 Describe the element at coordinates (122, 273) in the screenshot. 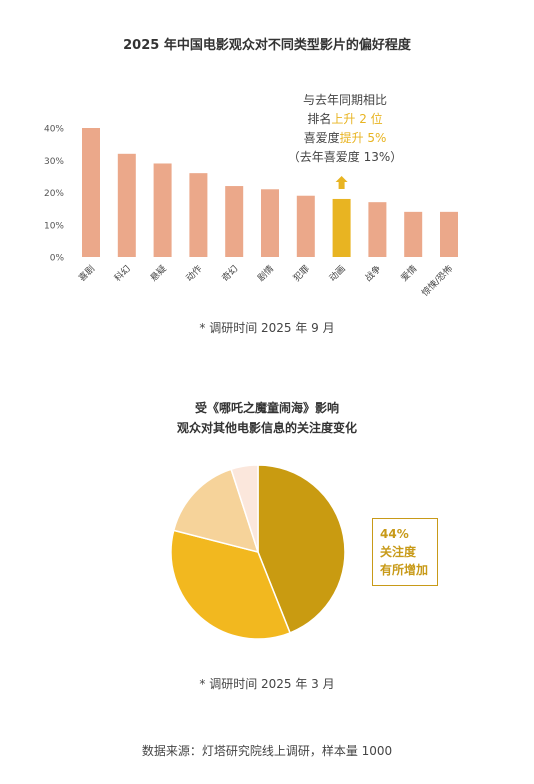

I see `x-tick-label: 科幻` at that location.